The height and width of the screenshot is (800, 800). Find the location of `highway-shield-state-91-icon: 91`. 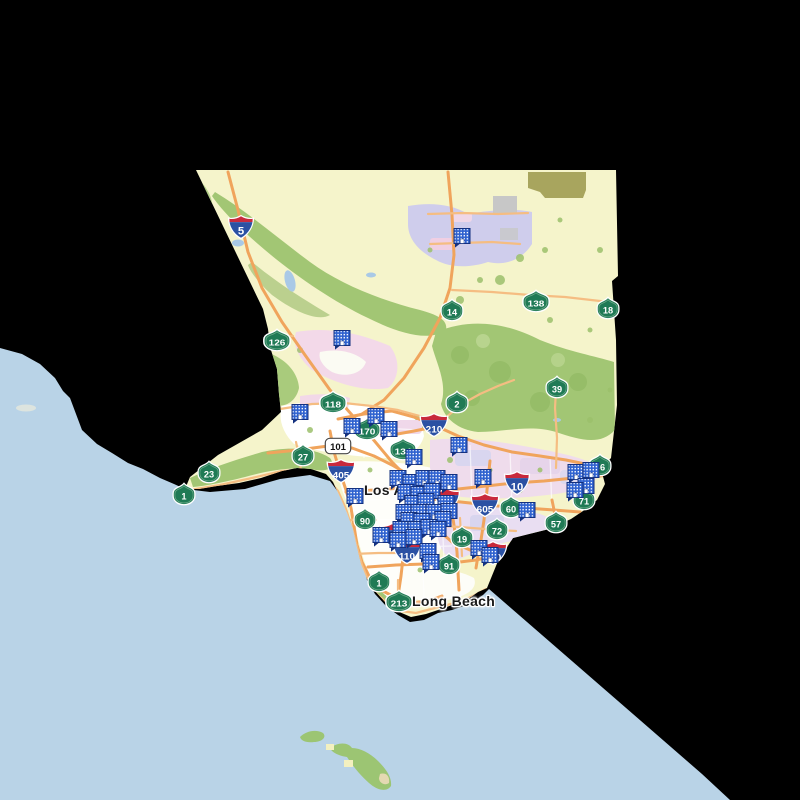

highway-shield-state-91-icon: 91 is located at coordinates (449, 564).